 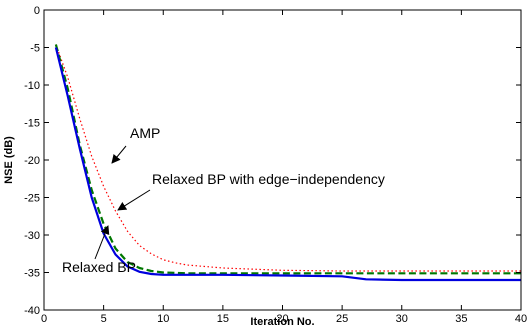 I want to click on y-tick-label: -40, so click(x=32, y=311).